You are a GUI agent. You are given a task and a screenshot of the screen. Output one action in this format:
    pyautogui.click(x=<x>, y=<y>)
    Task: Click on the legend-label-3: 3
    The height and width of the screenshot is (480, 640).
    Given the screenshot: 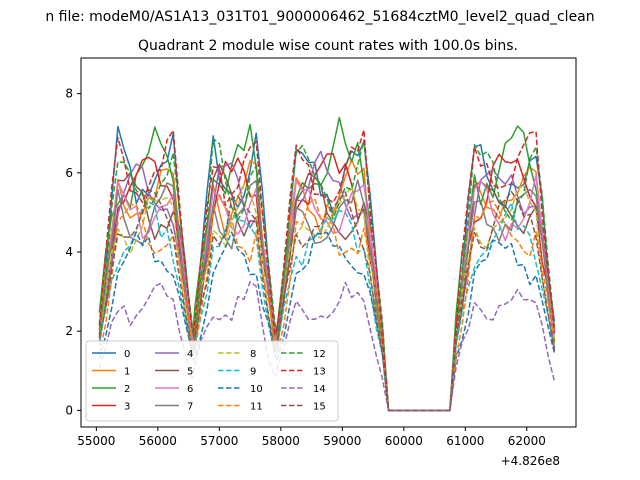 What is the action you would take?
    pyautogui.click(x=127, y=407)
    